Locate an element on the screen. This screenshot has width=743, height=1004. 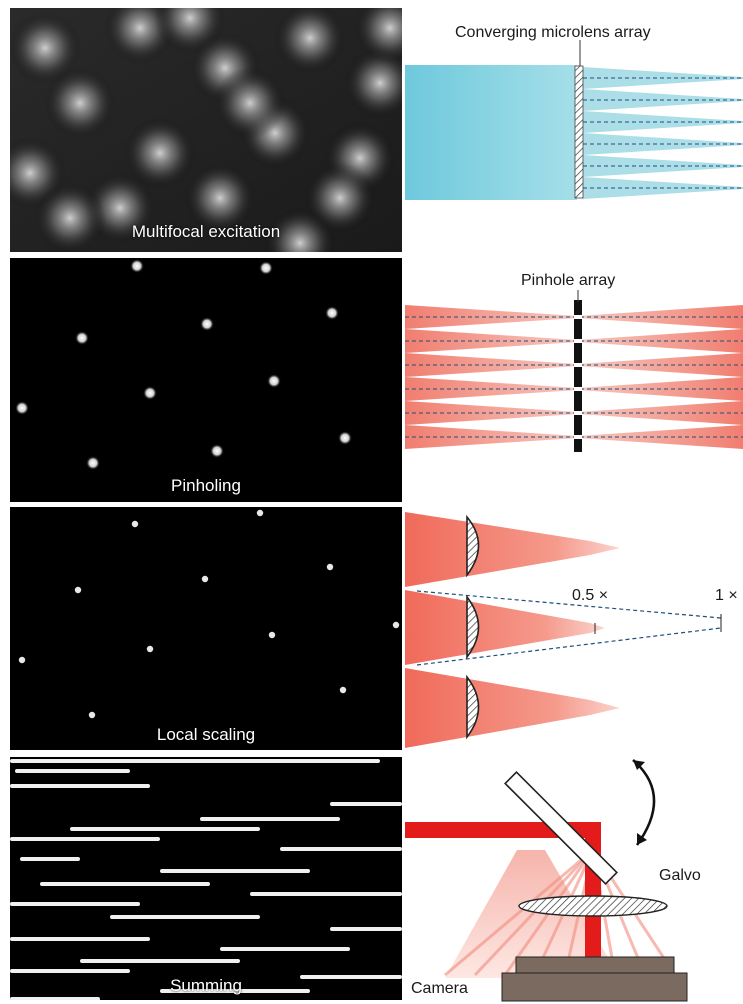
scaling-lens-bottom is located at coordinates (473, 707).